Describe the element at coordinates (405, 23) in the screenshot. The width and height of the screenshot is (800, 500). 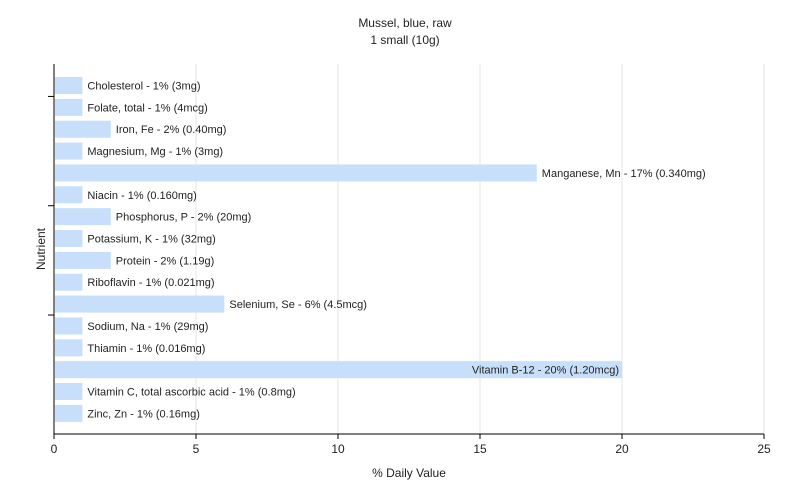
I see `chart-title: Mussel, blue, raw` at that location.